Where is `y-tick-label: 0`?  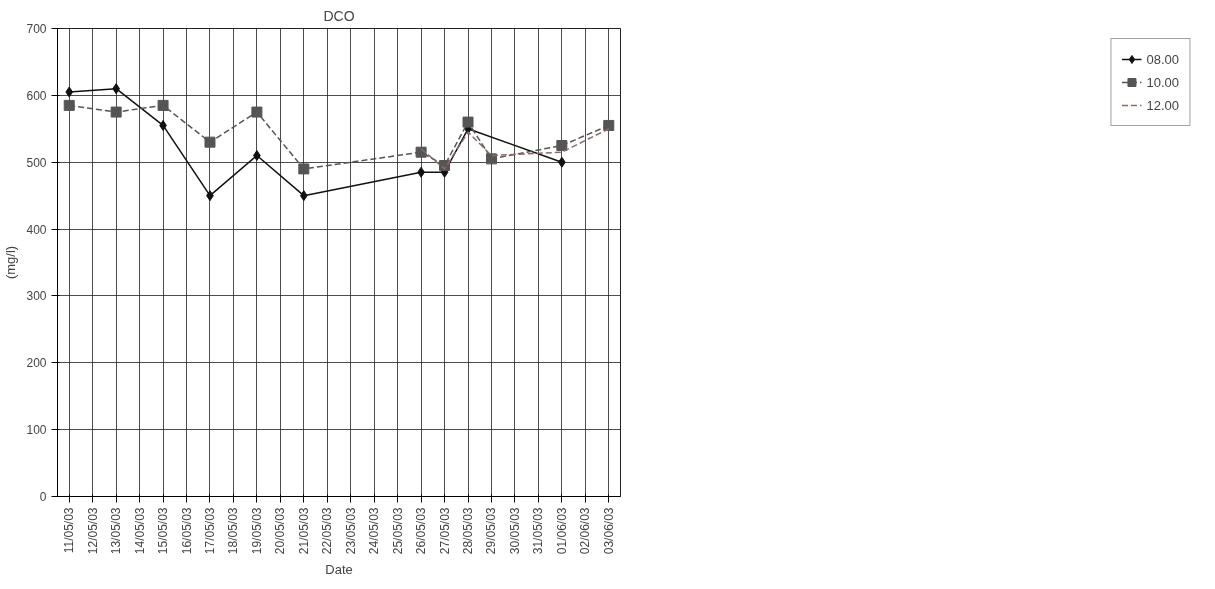 y-tick-label: 0 is located at coordinates (43, 497).